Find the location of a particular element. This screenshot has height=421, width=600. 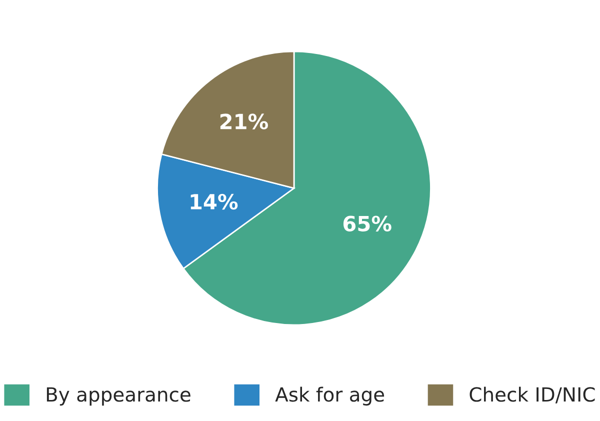

data-label: 14% is located at coordinates (214, 202).